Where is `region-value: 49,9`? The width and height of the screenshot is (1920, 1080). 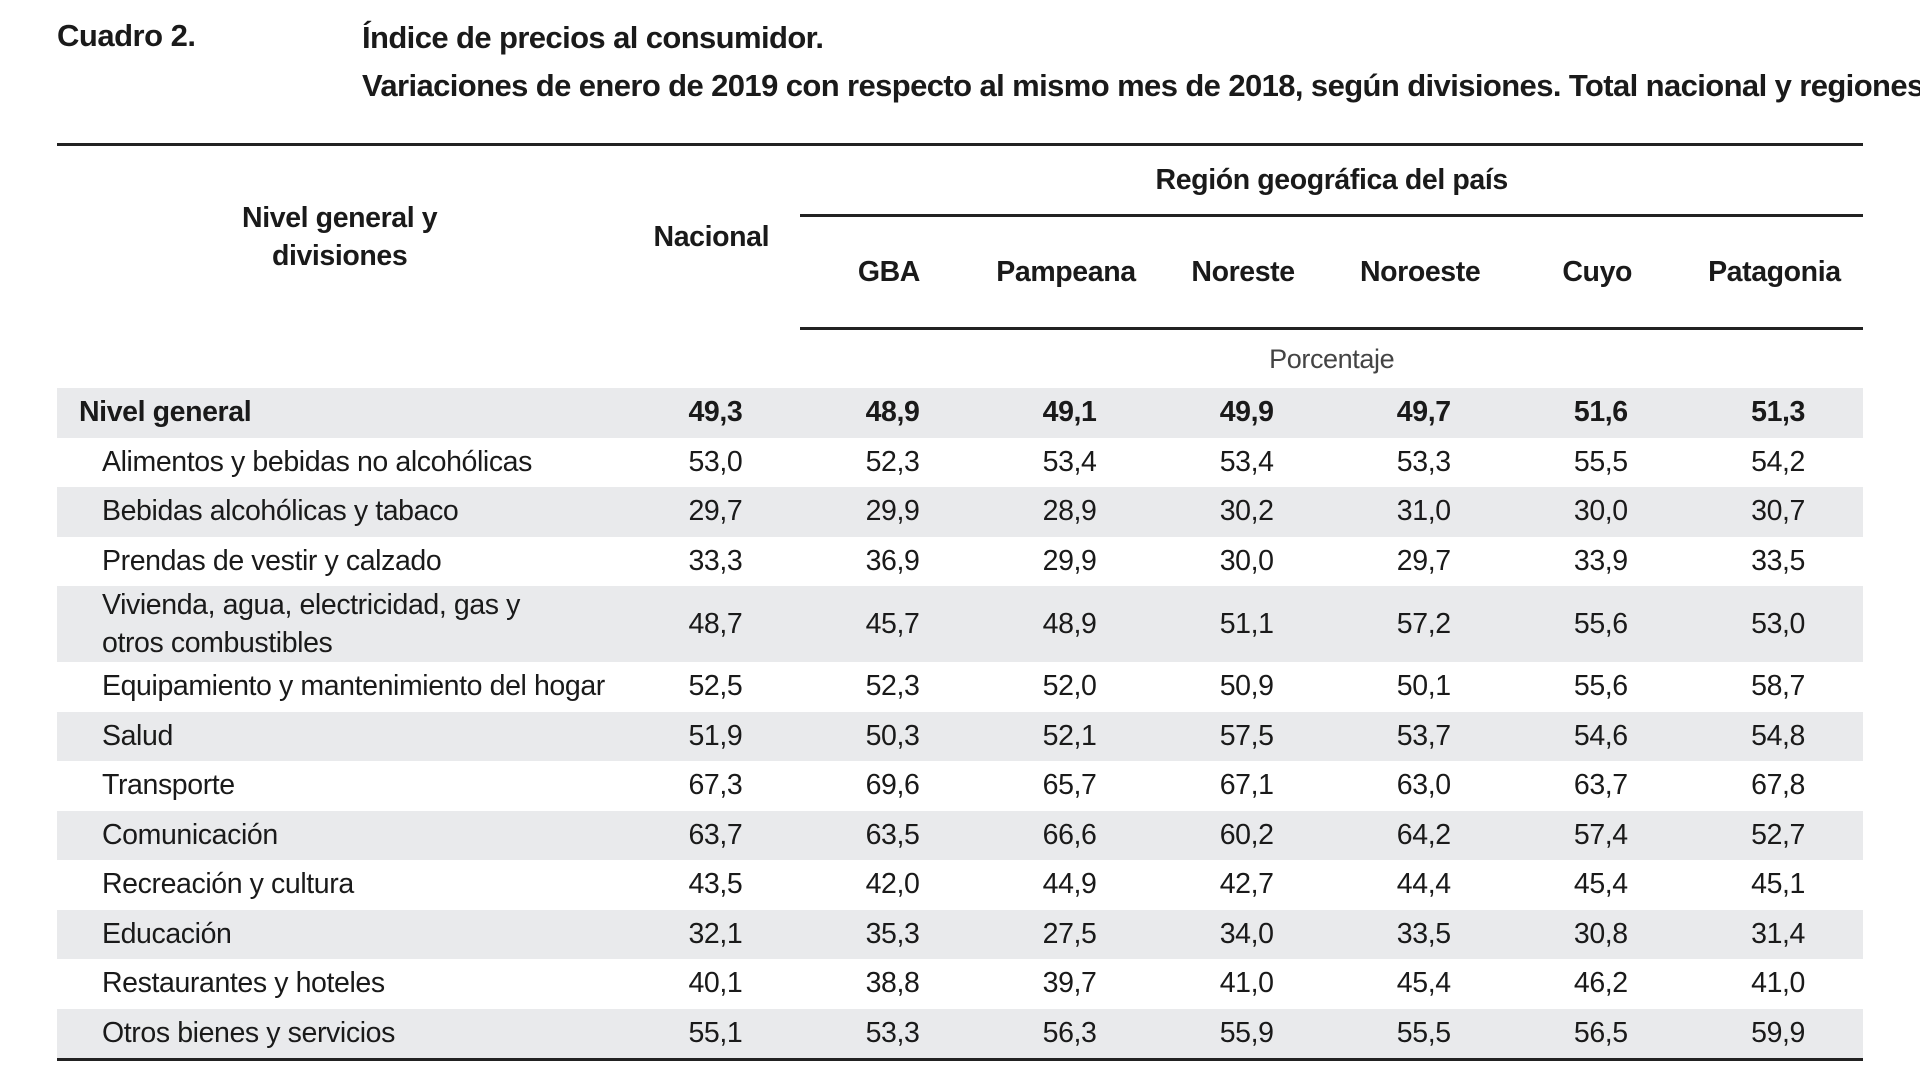 region-value: 49,9 is located at coordinates (1243, 413).